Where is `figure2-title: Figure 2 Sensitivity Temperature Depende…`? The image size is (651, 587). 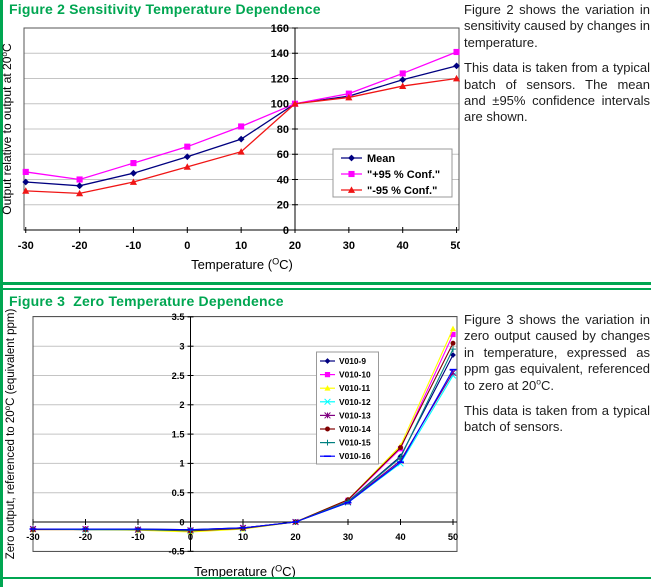 figure2-title: Figure 2 Sensitivity Temperature Depende… is located at coordinates (165, 9).